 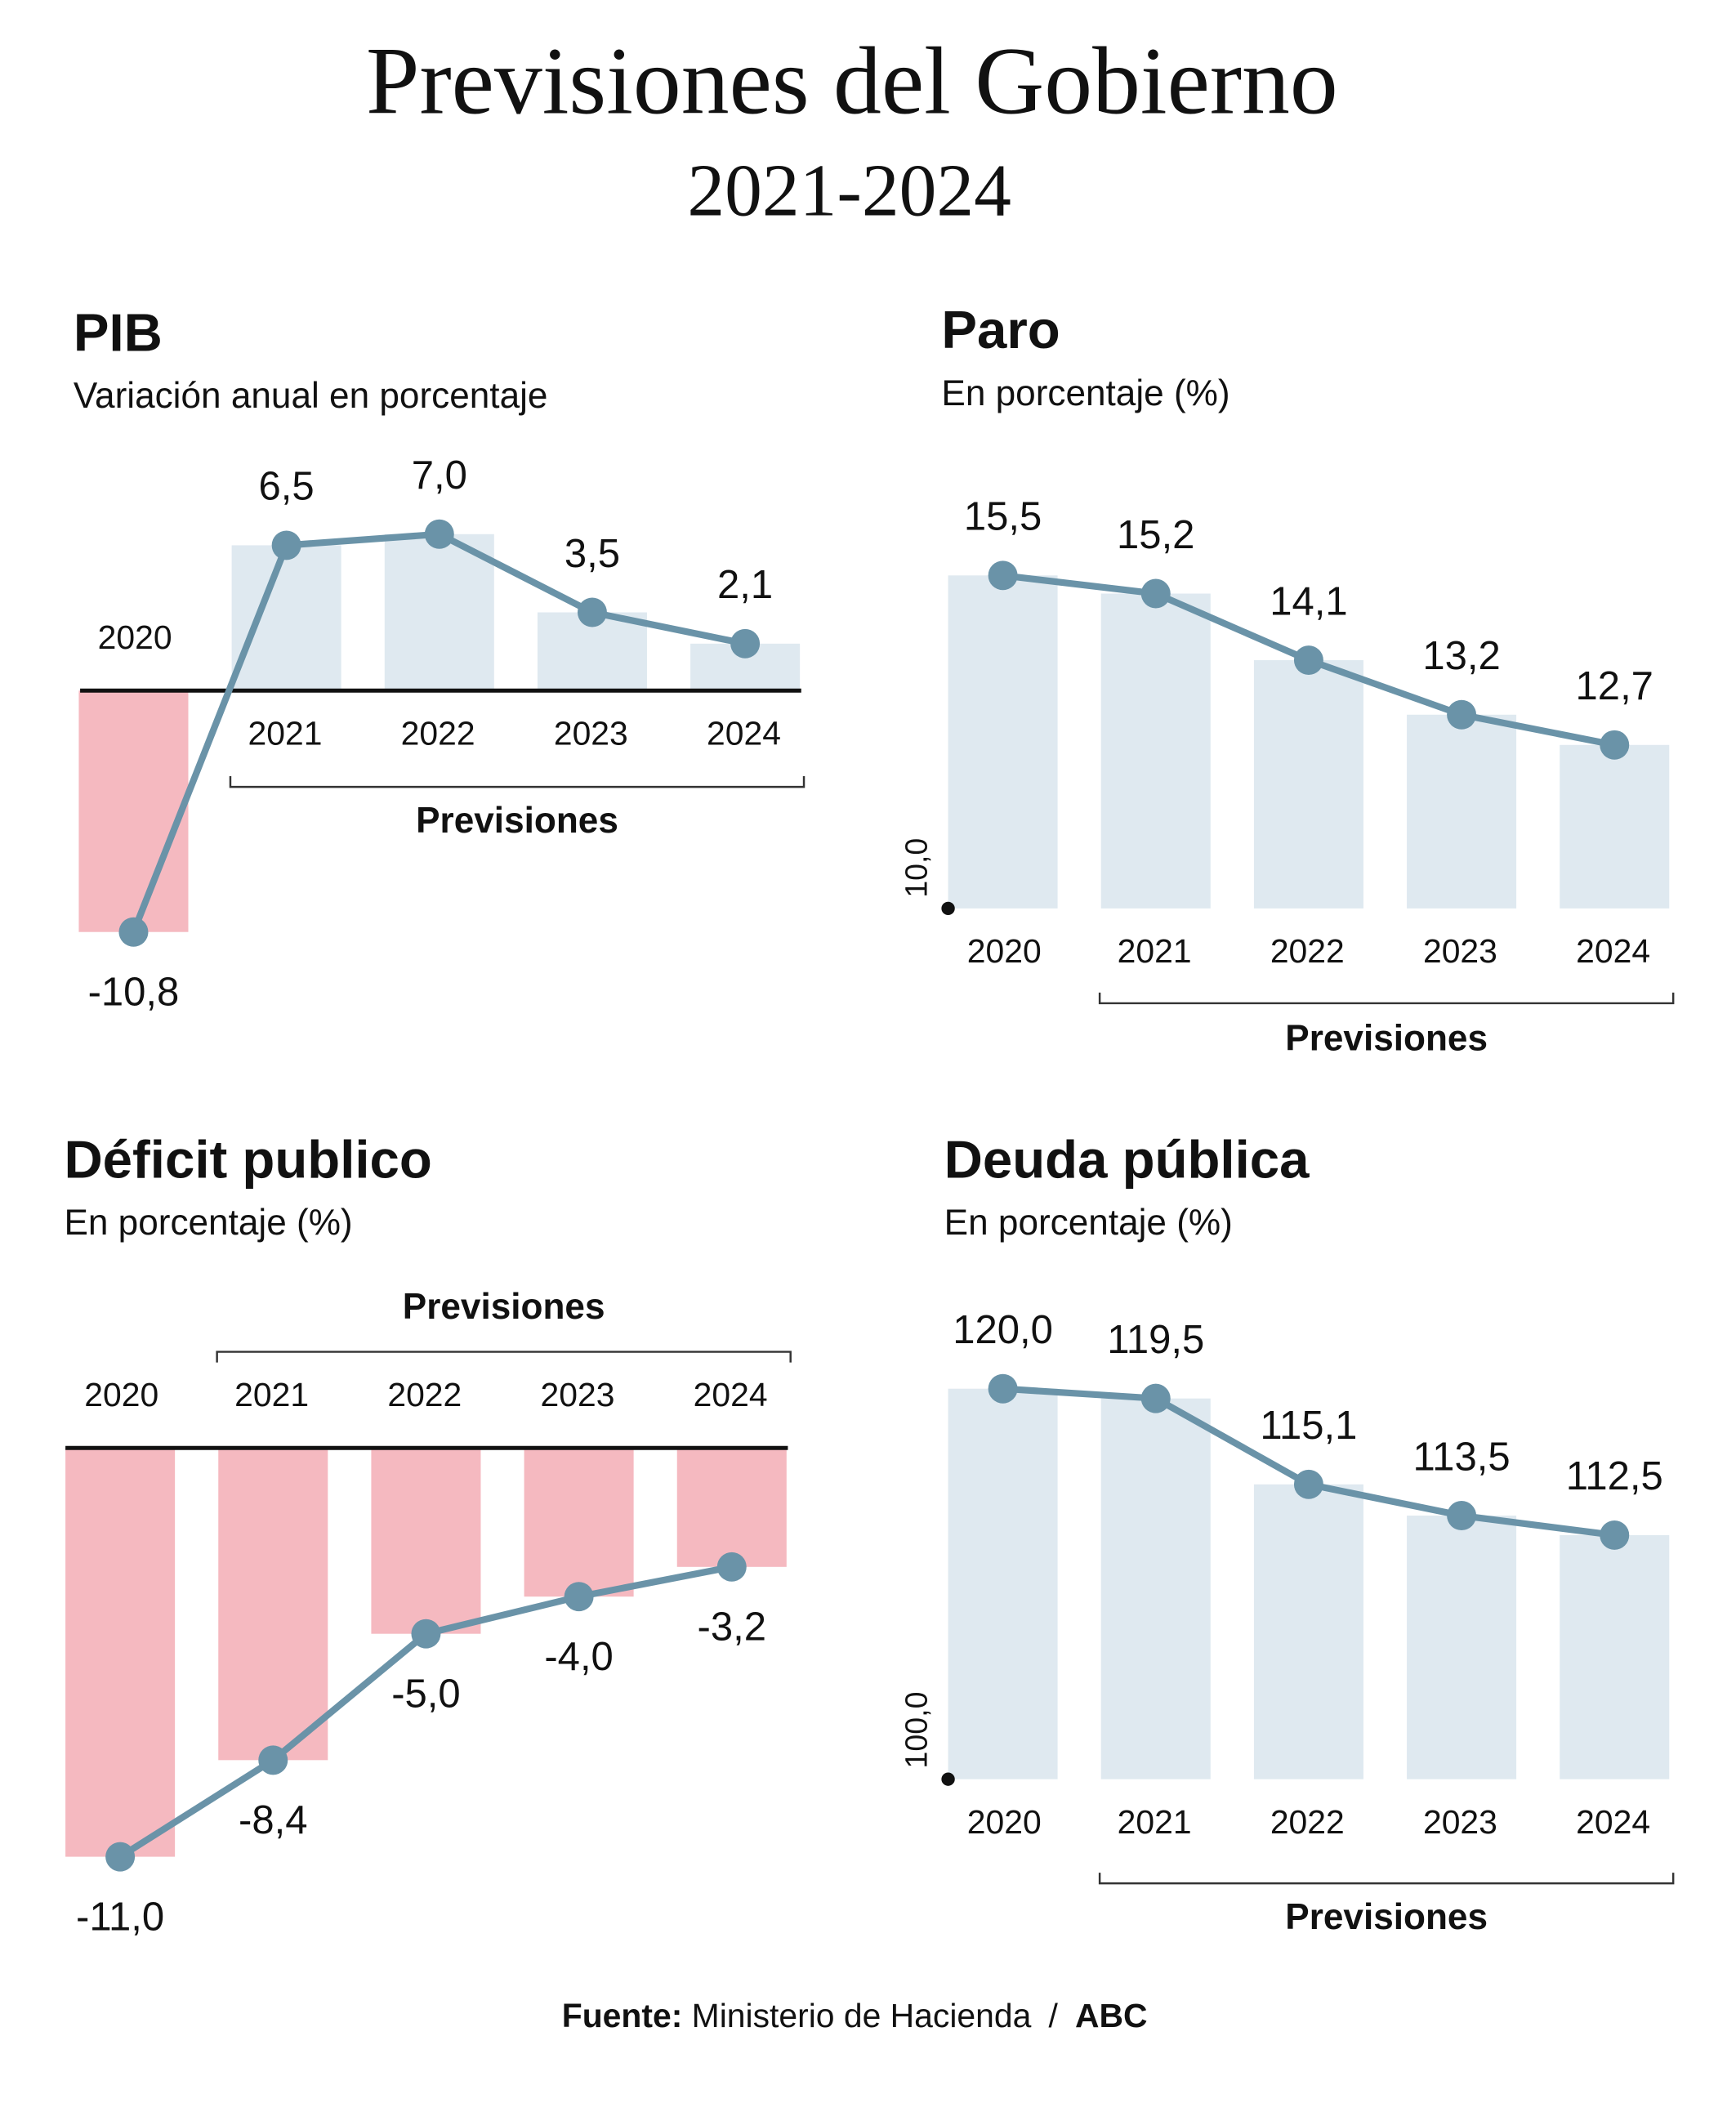 What do you see at coordinates (287, 487) in the screenshot?
I see `value-label: 6,5` at bounding box center [287, 487].